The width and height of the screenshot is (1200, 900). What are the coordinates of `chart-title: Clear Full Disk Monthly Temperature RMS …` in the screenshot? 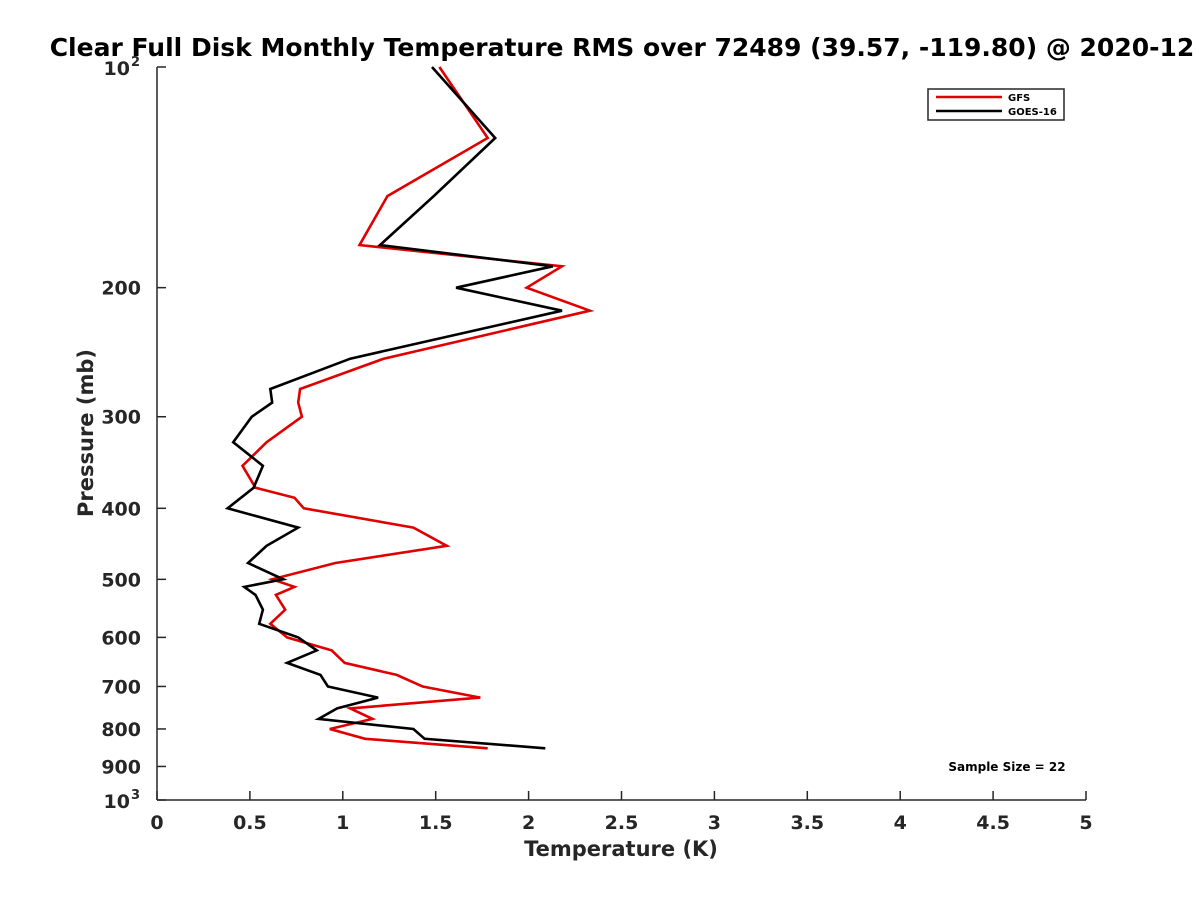 It's located at (622, 47).